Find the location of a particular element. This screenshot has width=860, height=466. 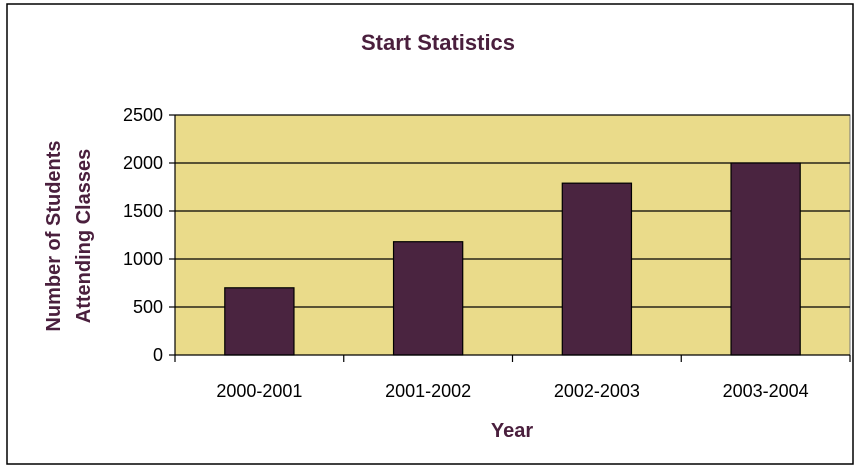

y-tick-label: 2000 is located at coordinates (143, 163).